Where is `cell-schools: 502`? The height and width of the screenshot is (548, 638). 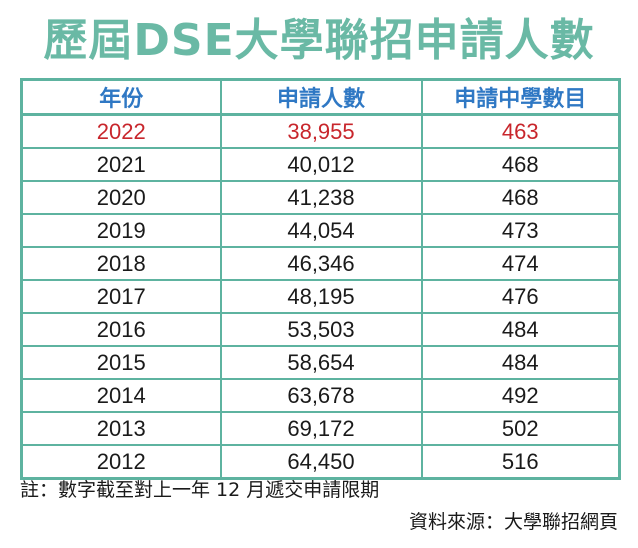
cell-schools: 502 is located at coordinates (520, 429).